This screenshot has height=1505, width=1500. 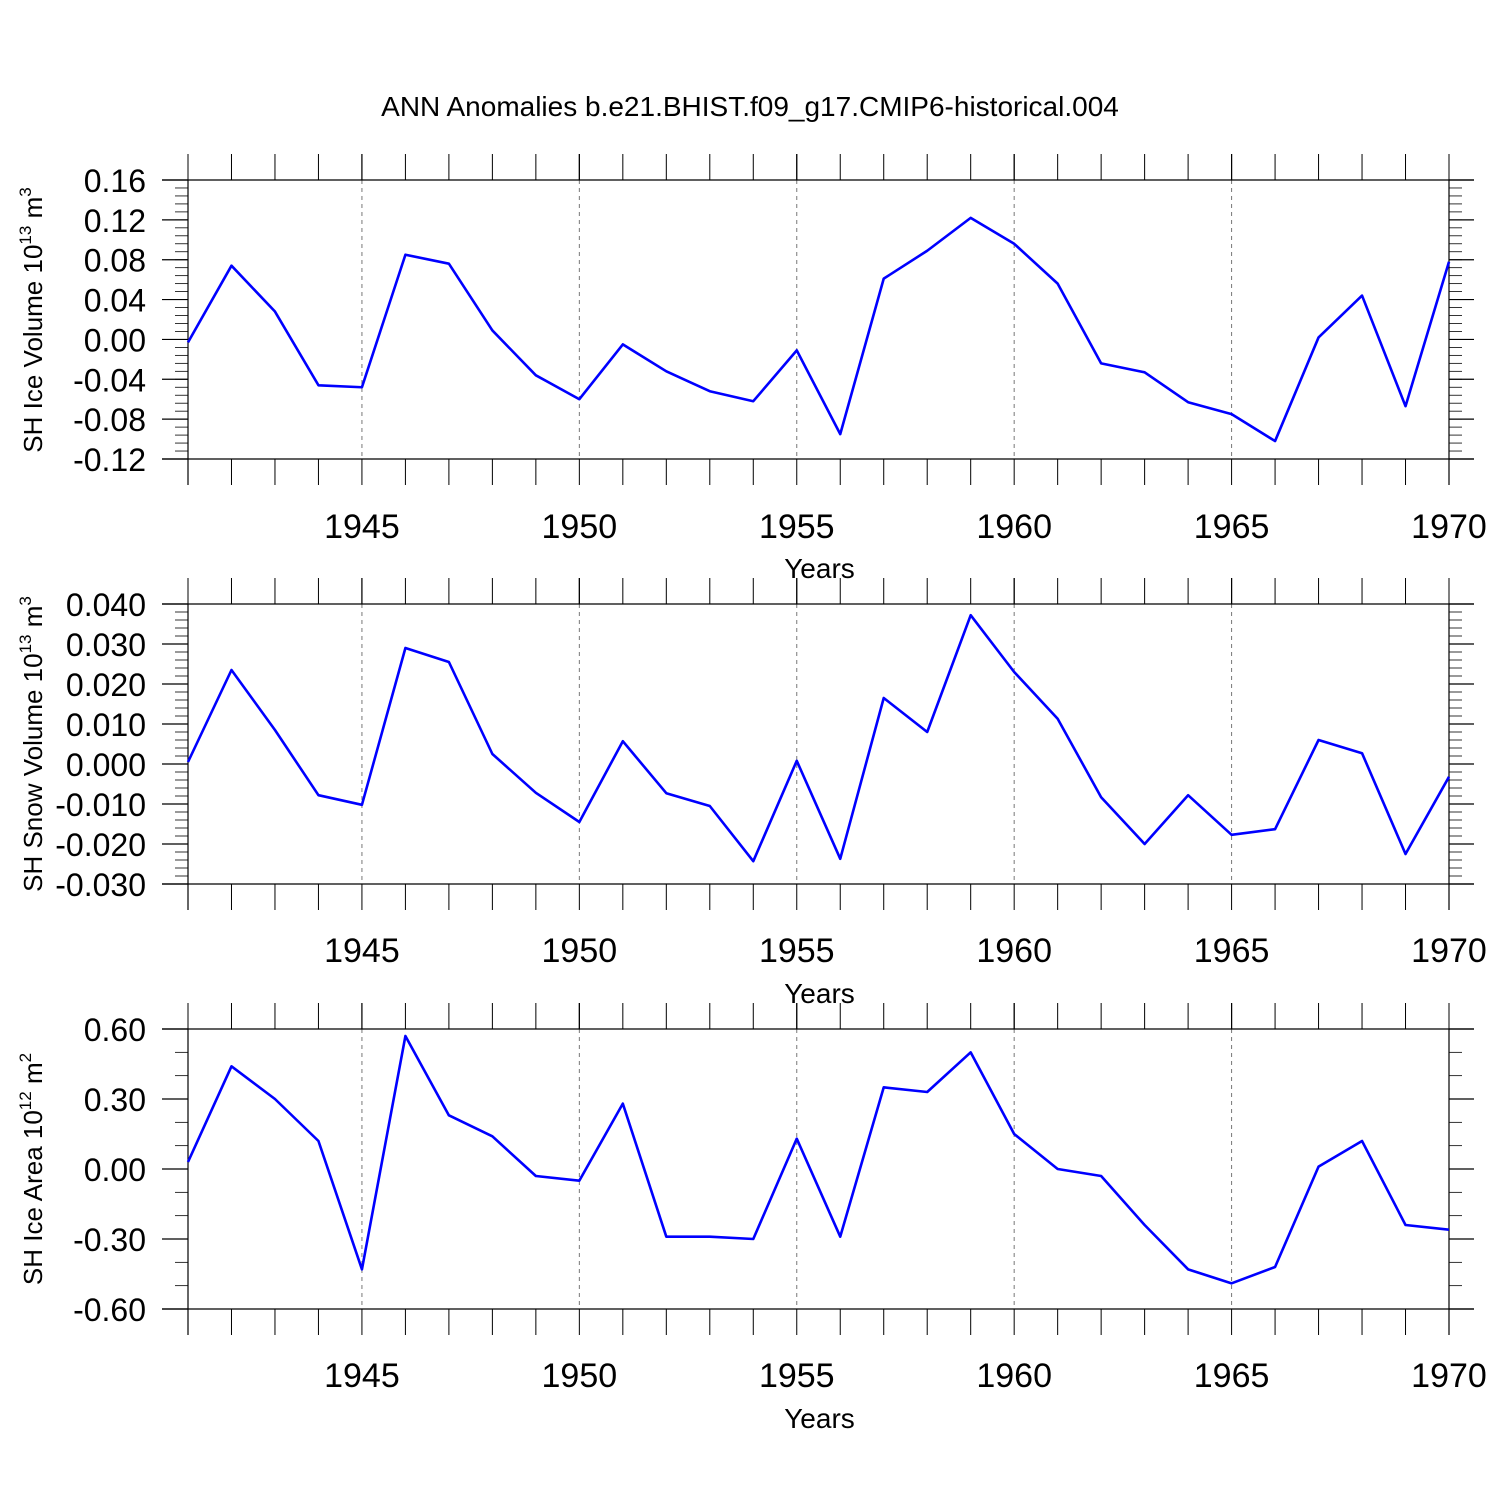 What do you see at coordinates (33, 349) in the screenshot?
I see `y-axis-label-text: SH Ice Volume 10` at bounding box center [33, 349].